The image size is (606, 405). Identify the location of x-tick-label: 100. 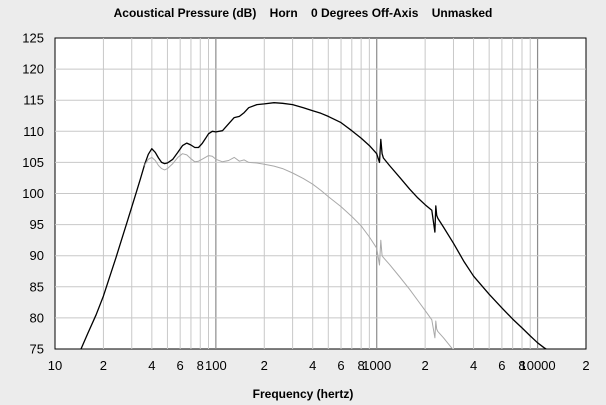
(216, 365).